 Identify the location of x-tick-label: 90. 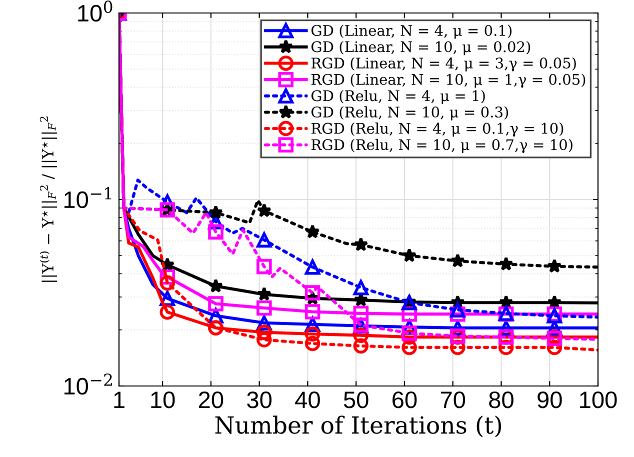
(550, 399).